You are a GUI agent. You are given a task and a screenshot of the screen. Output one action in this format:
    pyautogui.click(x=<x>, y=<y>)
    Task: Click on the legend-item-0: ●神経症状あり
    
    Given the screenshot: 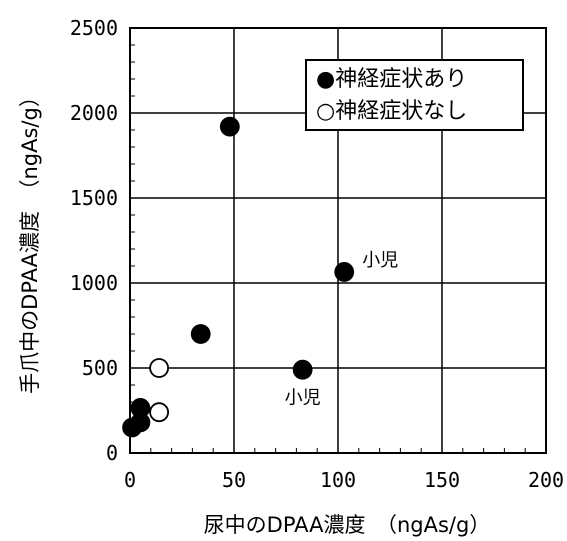 What is the action you would take?
    pyautogui.click(x=391, y=79)
    